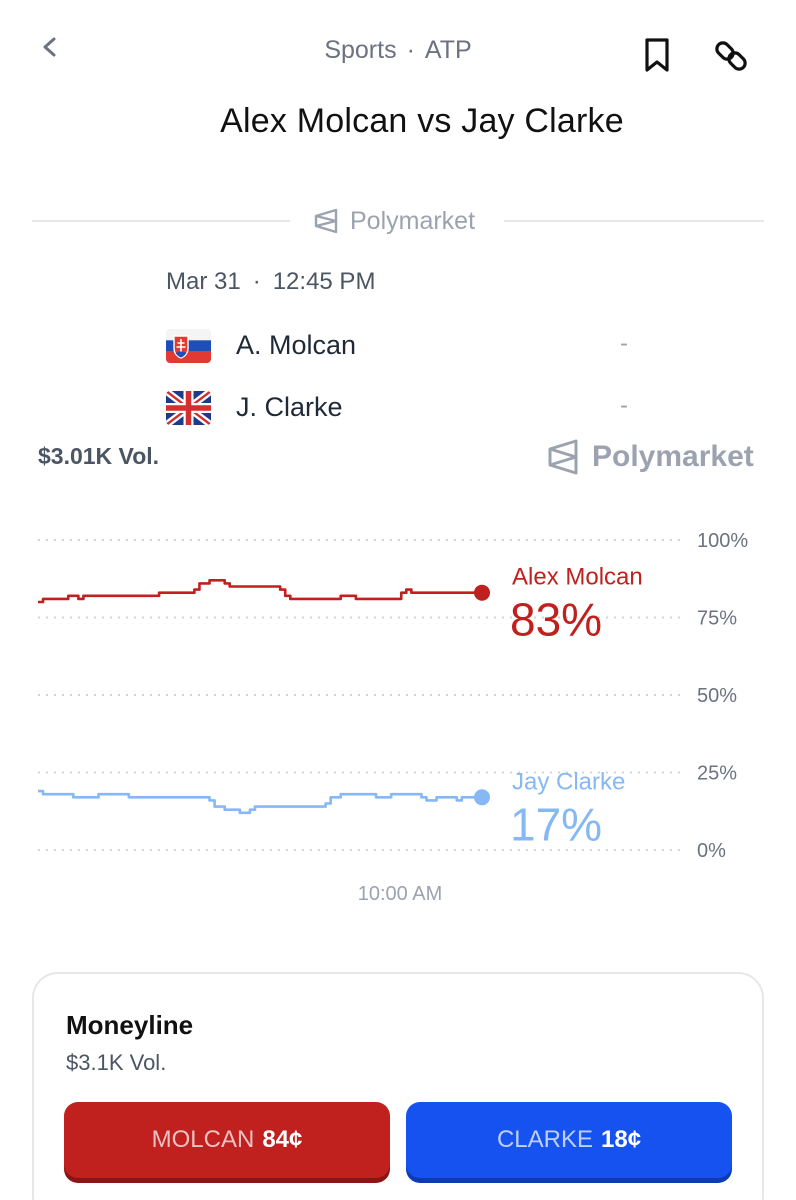  Describe the element at coordinates (422, 121) in the screenshot. I see `page-title: Alex Molcan vs Jay Clarke` at that location.